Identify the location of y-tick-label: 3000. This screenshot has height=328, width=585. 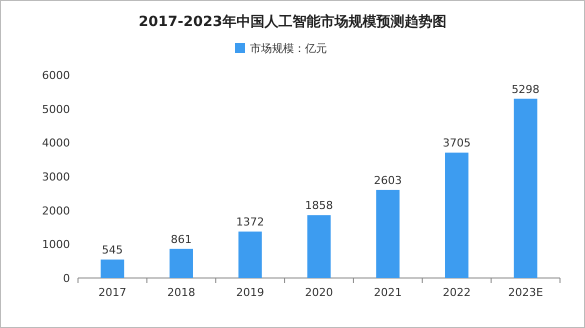
(56, 177).